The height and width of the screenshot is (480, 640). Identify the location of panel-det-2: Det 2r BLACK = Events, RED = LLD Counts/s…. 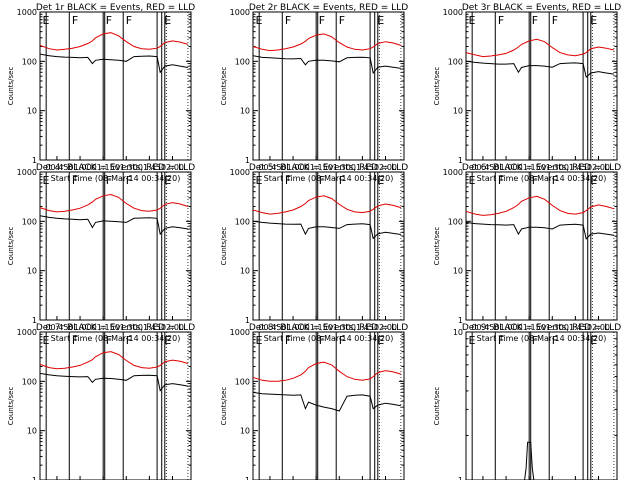
(314, 93).